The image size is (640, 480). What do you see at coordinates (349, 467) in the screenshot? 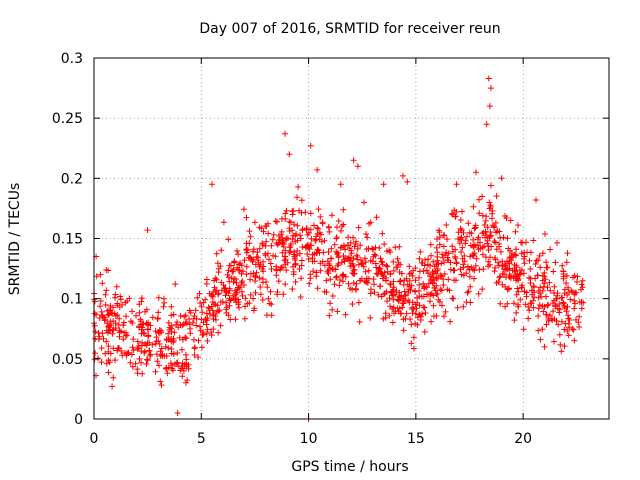
I see `x-axis-label: GPS time / hours` at bounding box center [349, 467].